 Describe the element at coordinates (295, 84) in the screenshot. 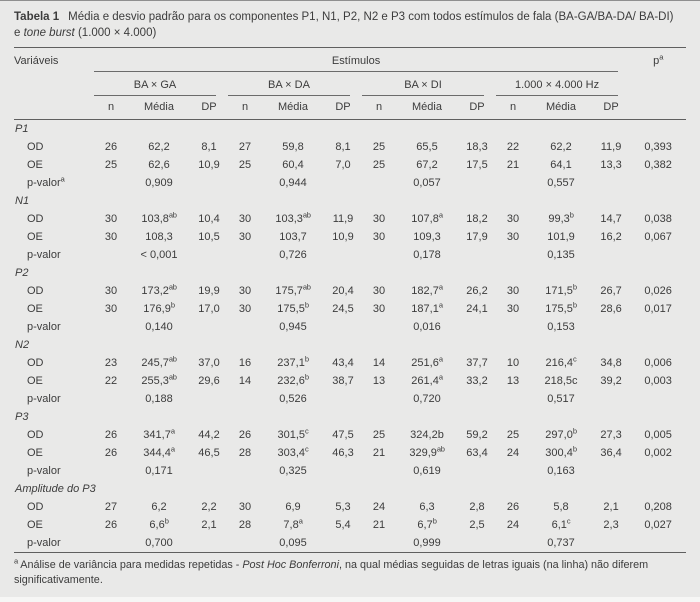

I see `group-header-ba-da: BA × DA` at that location.